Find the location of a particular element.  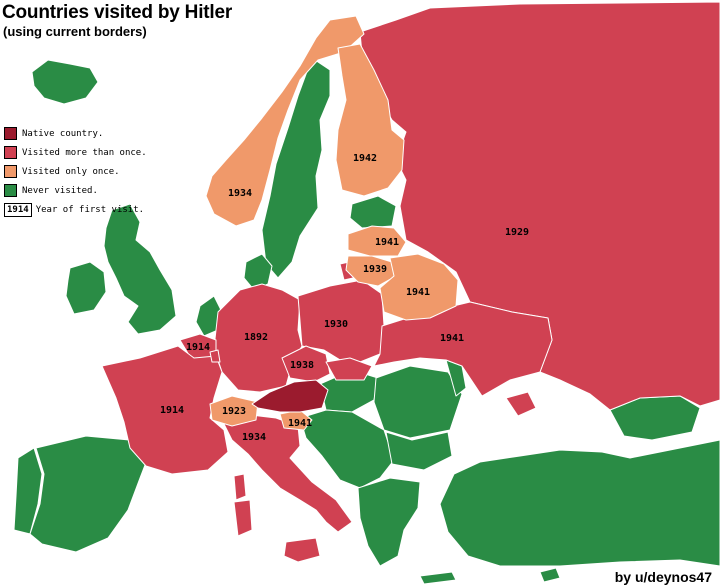

legend-label-only-once: Visited only once. is located at coordinates (71, 171).